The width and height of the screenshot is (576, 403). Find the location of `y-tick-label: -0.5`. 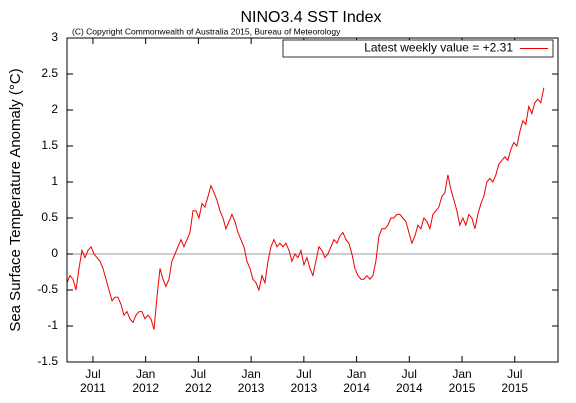

y-tick-label: -0.5 is located at coordinates (47, 289).